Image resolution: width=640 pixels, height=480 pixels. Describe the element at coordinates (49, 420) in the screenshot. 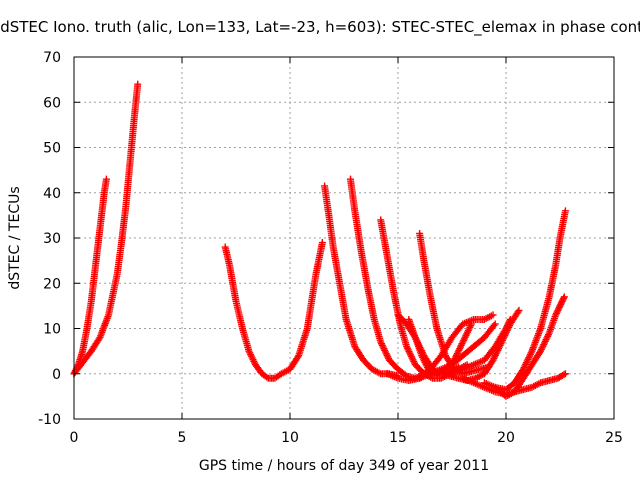

I see `y-tick-label: -10` at that location.